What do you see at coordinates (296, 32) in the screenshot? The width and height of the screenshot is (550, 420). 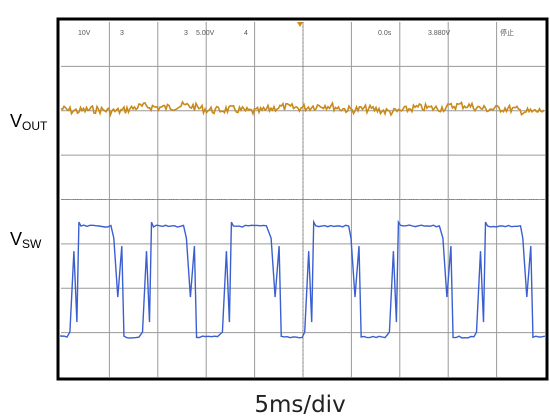 I see `scope-header: 10V 3 3 5.00V 4 0.0s 3.880V 停止` at bounding box center [296, 32].